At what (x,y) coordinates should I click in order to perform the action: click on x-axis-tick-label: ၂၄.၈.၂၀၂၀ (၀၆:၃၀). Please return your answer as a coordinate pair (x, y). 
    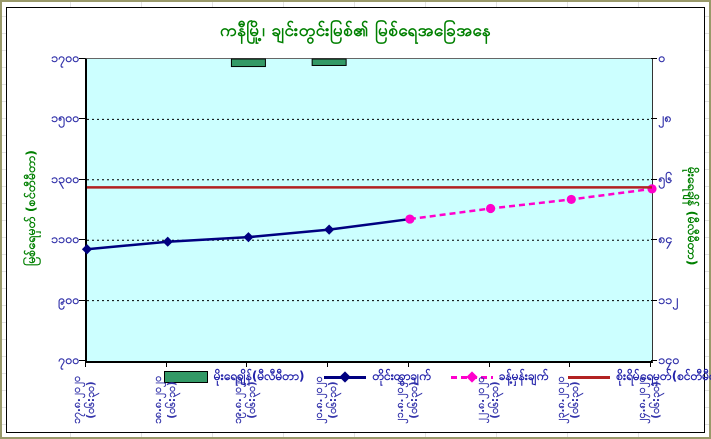
    Looking at the image, I should click on (649, 400).